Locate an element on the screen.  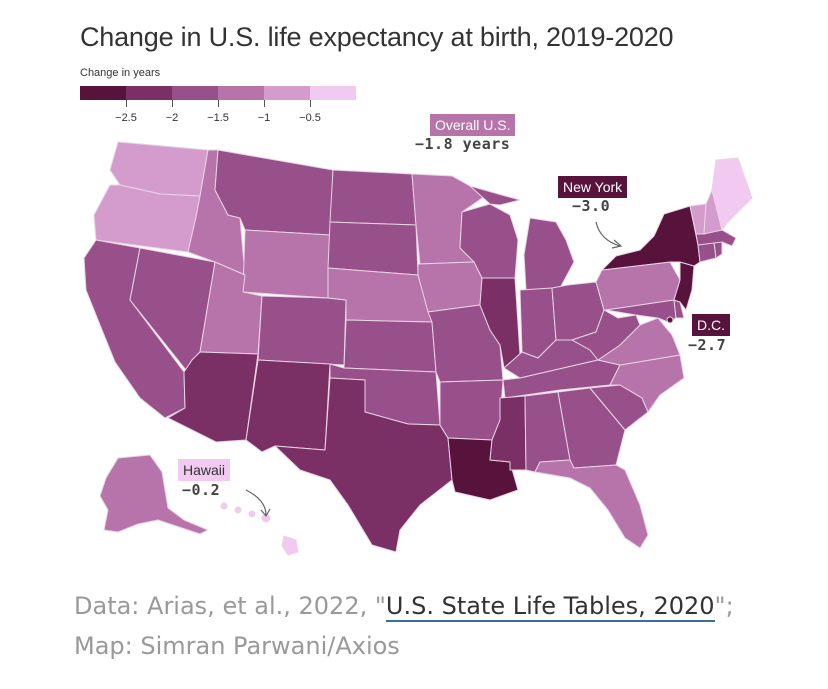
dc-label: D.C. is located at coordinates (711, 325).